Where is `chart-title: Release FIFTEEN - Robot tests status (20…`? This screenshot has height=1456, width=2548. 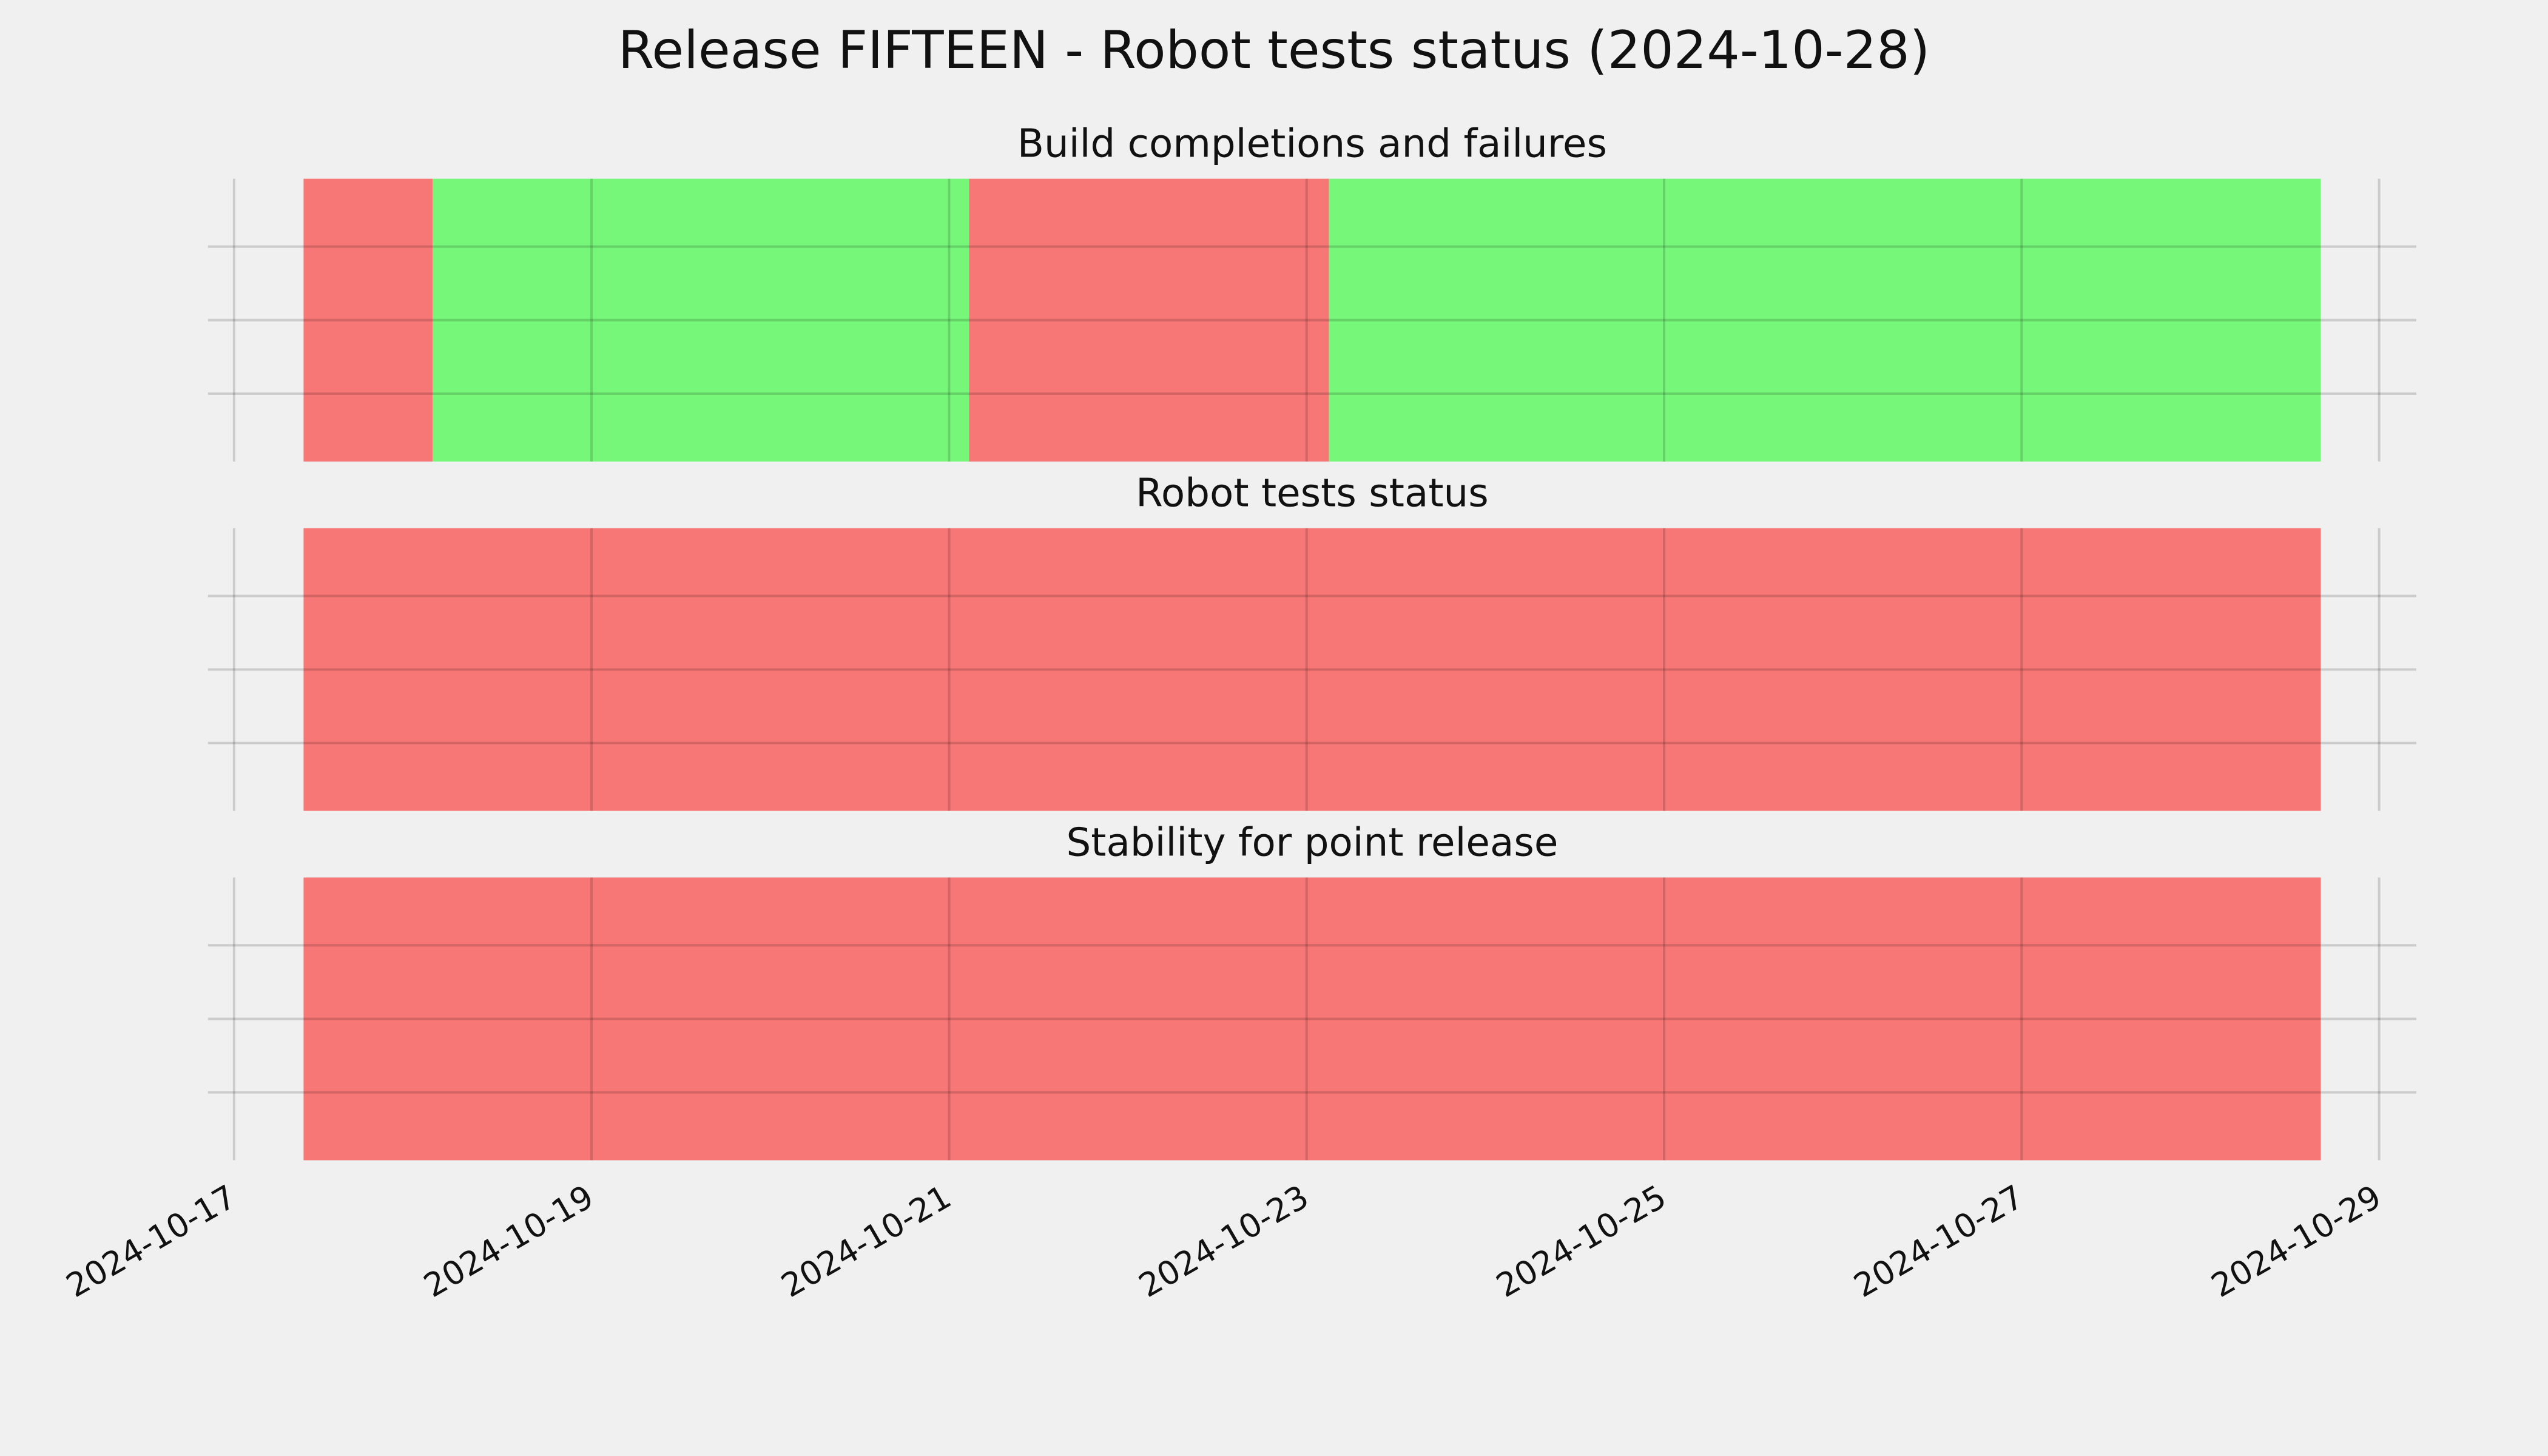
chart-title: Release FIFTEEN - Robot tests status (20… is located at coordinates (1274, 50).